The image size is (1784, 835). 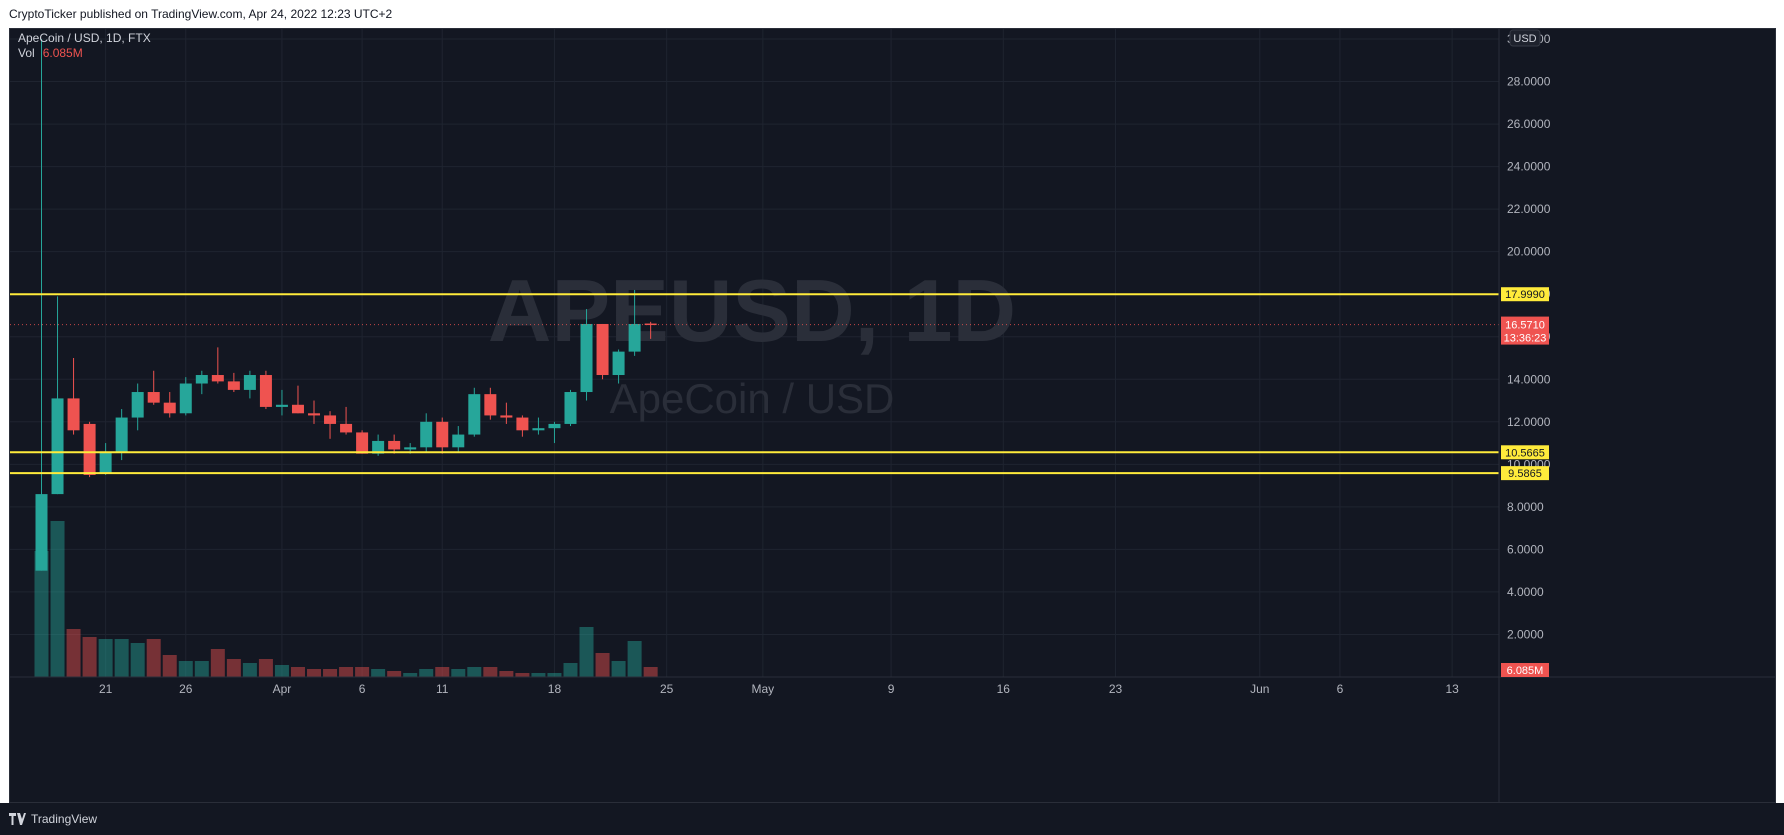 I want to click on price-scale-label: 6.085M, so click(x=1525, y=671).